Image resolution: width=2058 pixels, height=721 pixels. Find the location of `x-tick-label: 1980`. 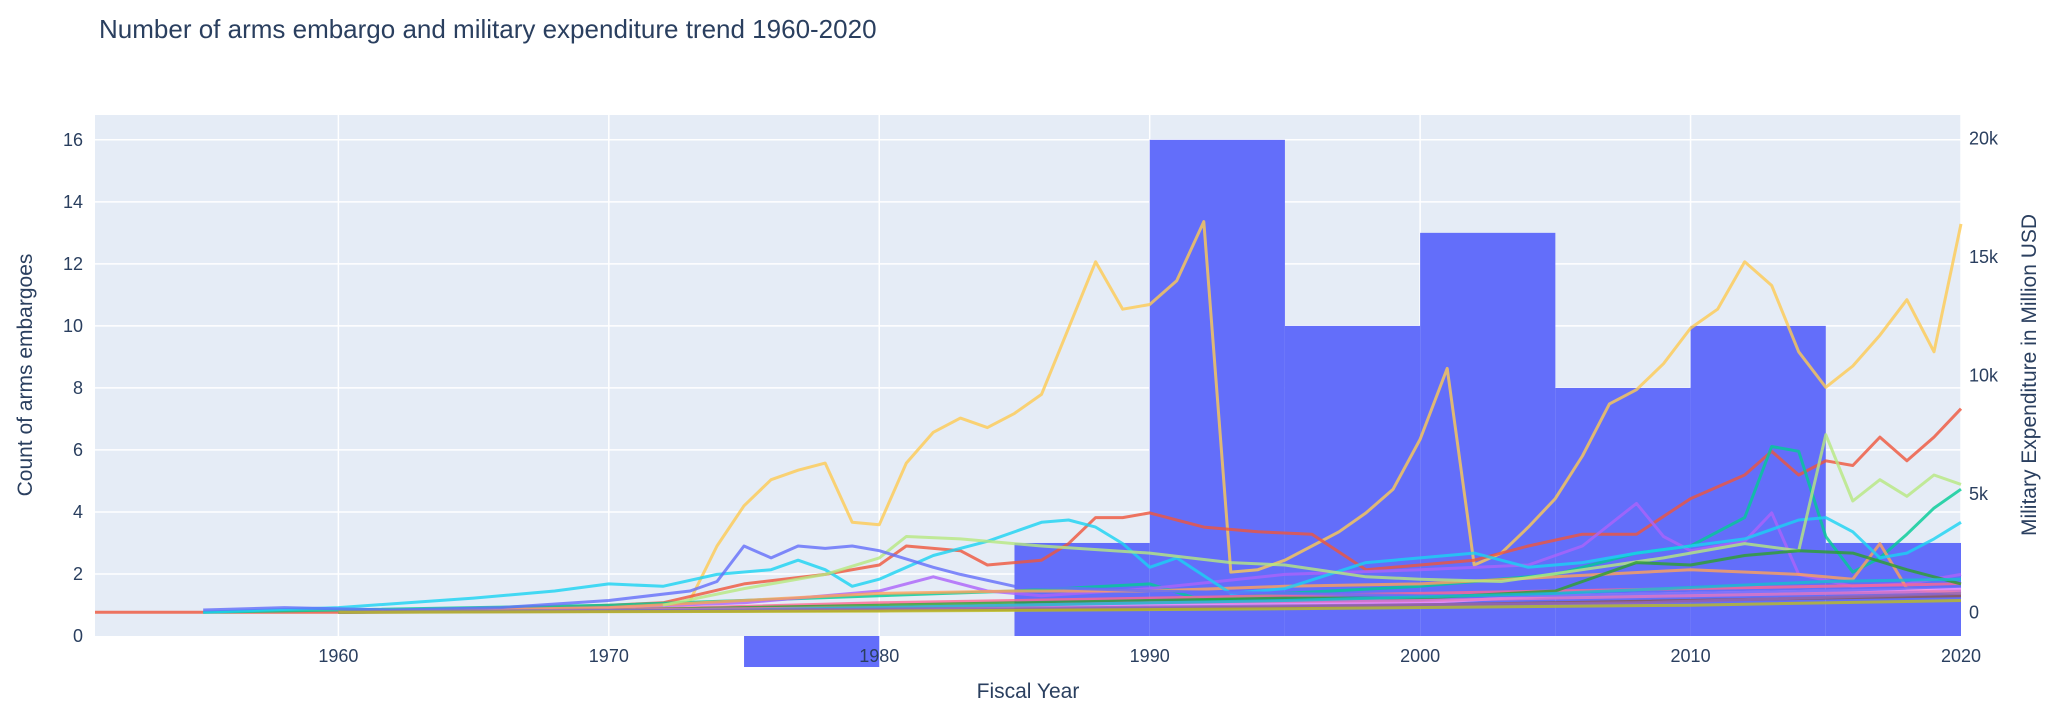

x-tick-label: 1980 is located at coordinates (879, 656).